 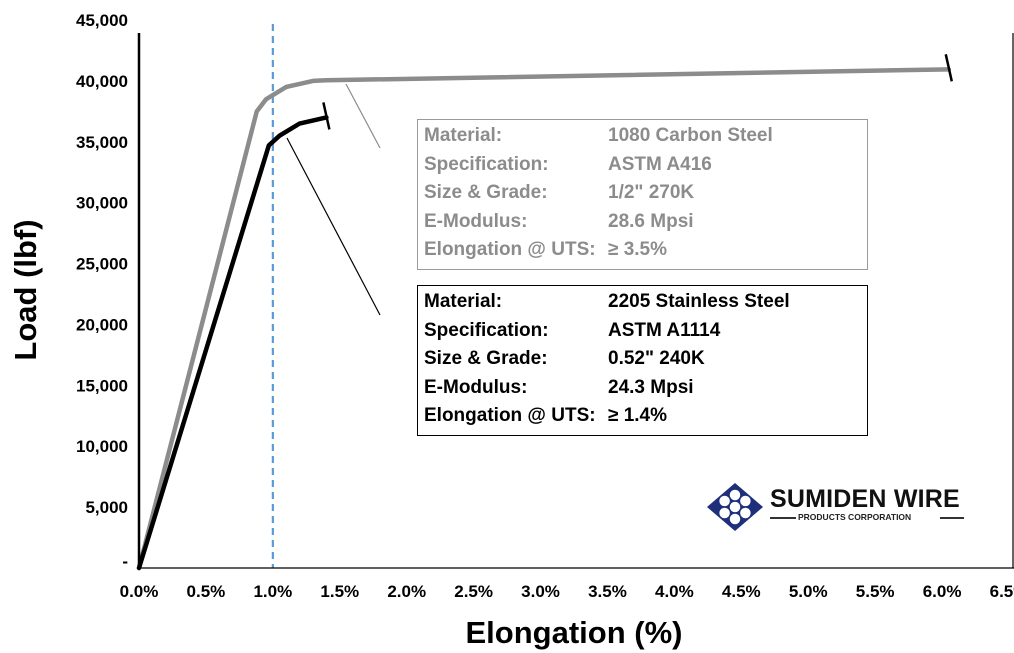 I want to click on wire-strand-logo-icon, so click(x=735, y=507).